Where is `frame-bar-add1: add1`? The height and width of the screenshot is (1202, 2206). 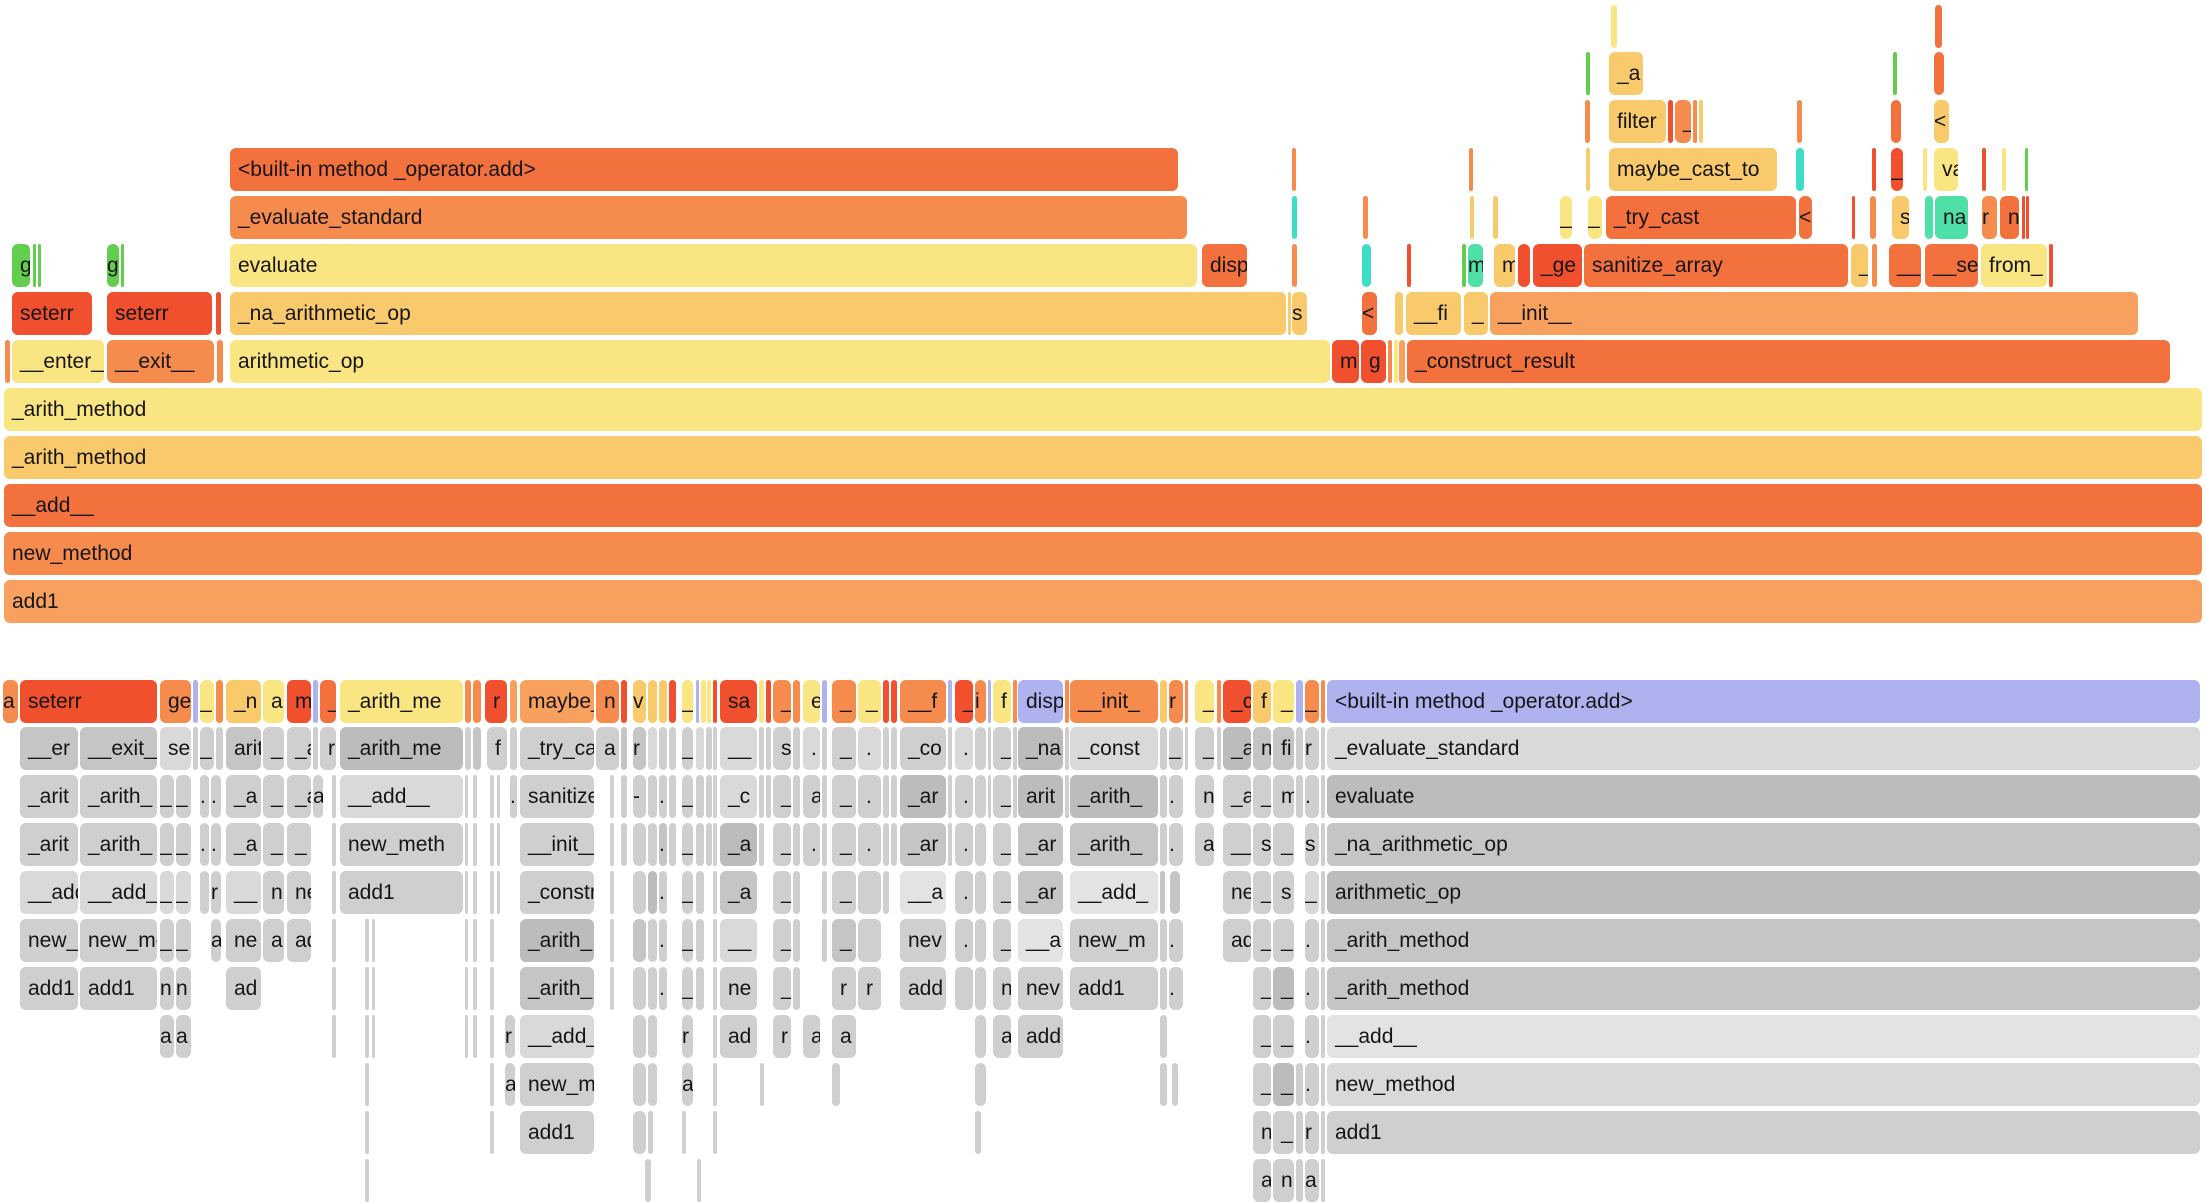
frame-bar-add1: add1 is located at coordinates (1114, 988).